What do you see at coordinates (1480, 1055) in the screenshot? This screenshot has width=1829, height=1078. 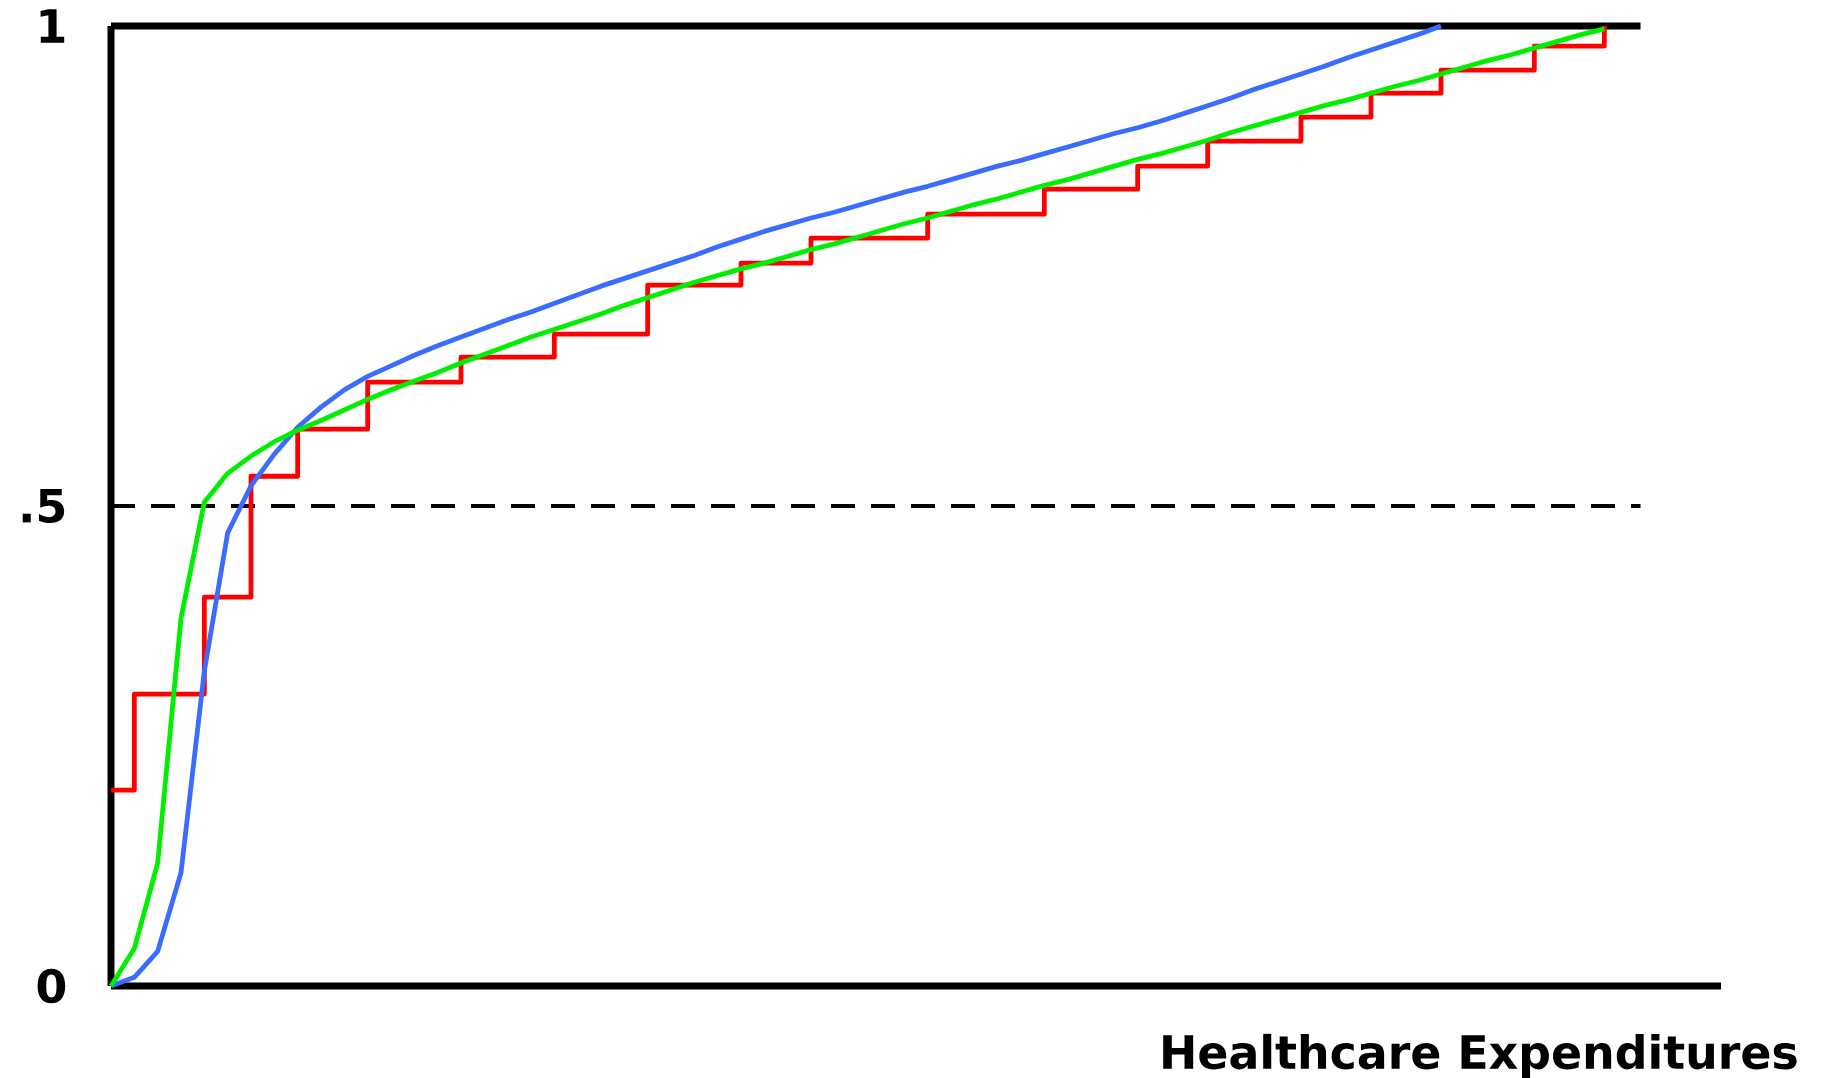 I see `x-axis-title: Healthcare Expenditures` at bounding box center [1480, 1055].